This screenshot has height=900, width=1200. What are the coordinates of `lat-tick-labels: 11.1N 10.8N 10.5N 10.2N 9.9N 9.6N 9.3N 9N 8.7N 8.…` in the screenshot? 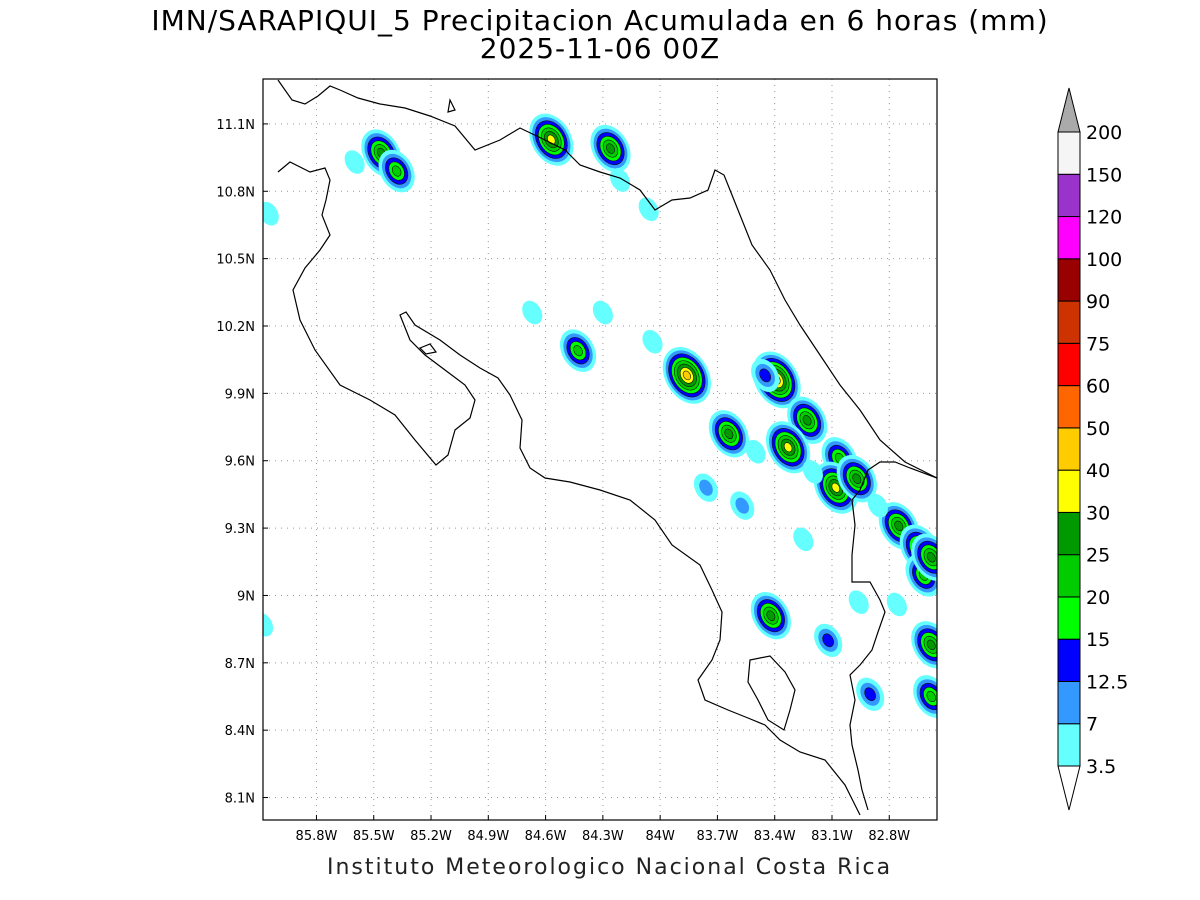 It's located at (235, 462).